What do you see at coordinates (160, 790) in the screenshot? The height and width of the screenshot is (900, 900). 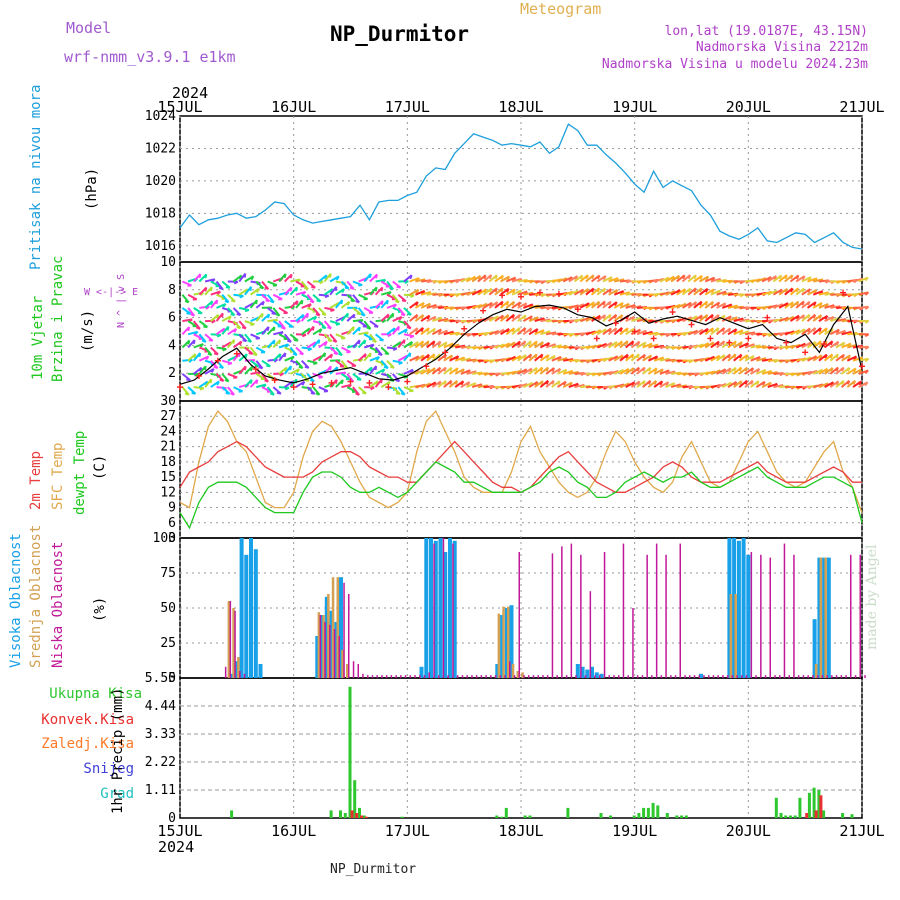 I see `precip-tick-label: 1.11` at bounding box center [160, 790].